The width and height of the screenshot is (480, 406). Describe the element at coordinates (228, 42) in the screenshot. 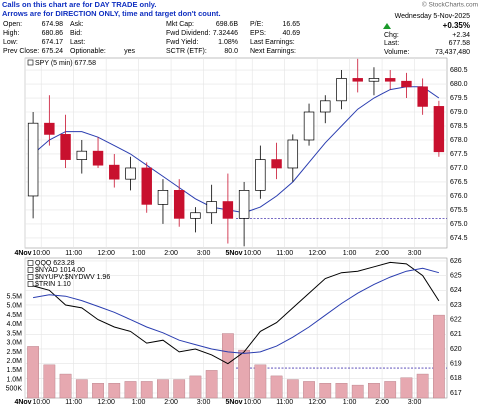

I see `quote-value: 1.08%` at that location.